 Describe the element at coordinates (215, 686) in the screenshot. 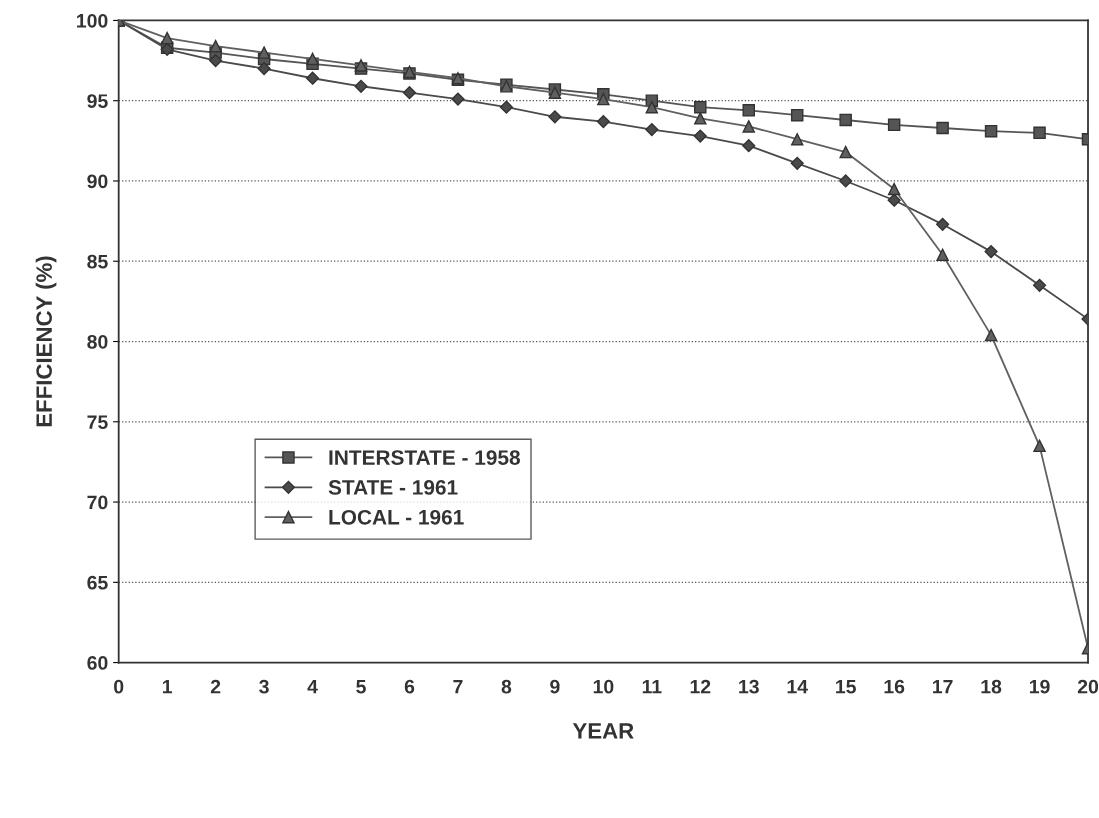

I see `x-tick-label: 2` at that location.